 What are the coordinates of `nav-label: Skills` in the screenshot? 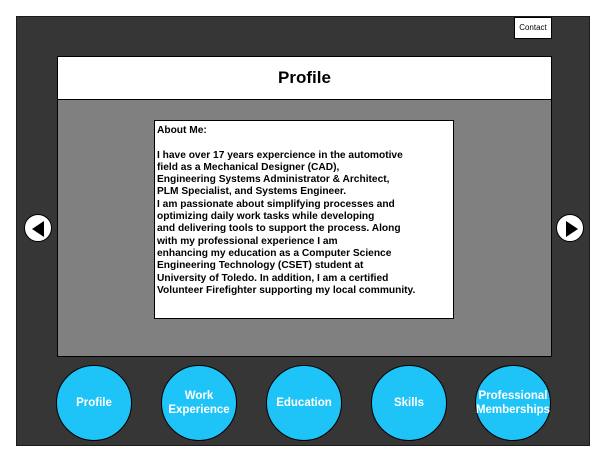 It's located at (409, 403).